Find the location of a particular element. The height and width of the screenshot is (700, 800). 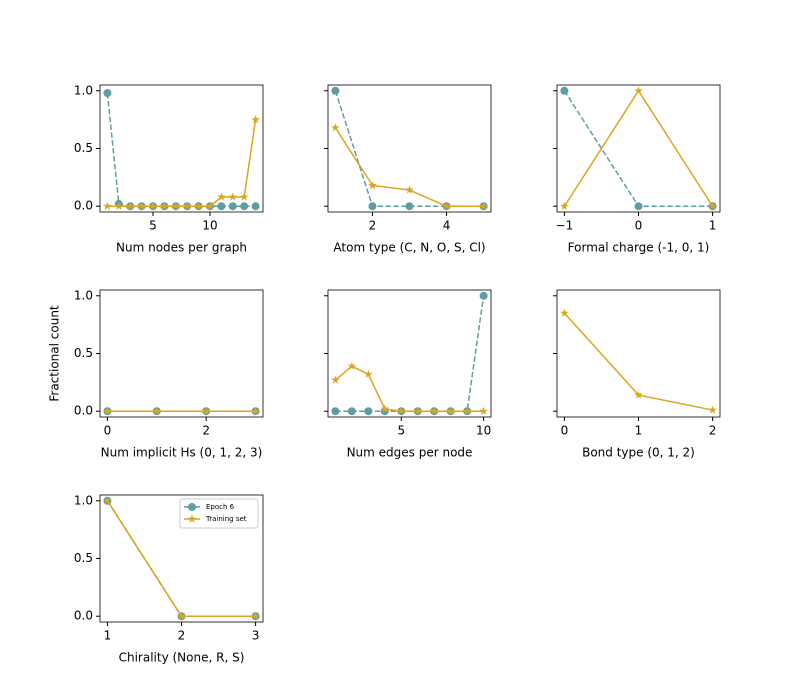

subplot: 2 4 Atom type (C, N, O, S, Cl) is located at coordinates (408, 169).